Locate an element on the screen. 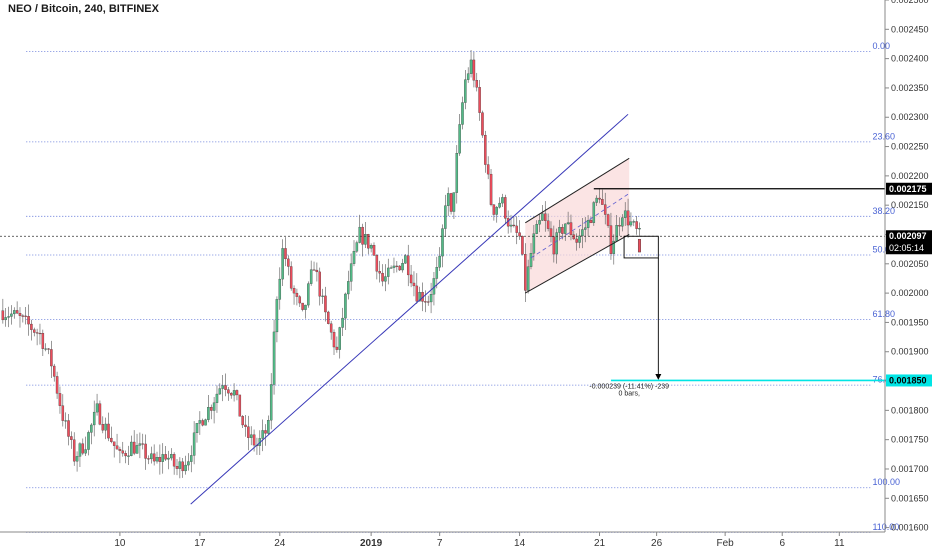  resistance-price-label-text: 0.002175 is located at coordinates (908, 189).